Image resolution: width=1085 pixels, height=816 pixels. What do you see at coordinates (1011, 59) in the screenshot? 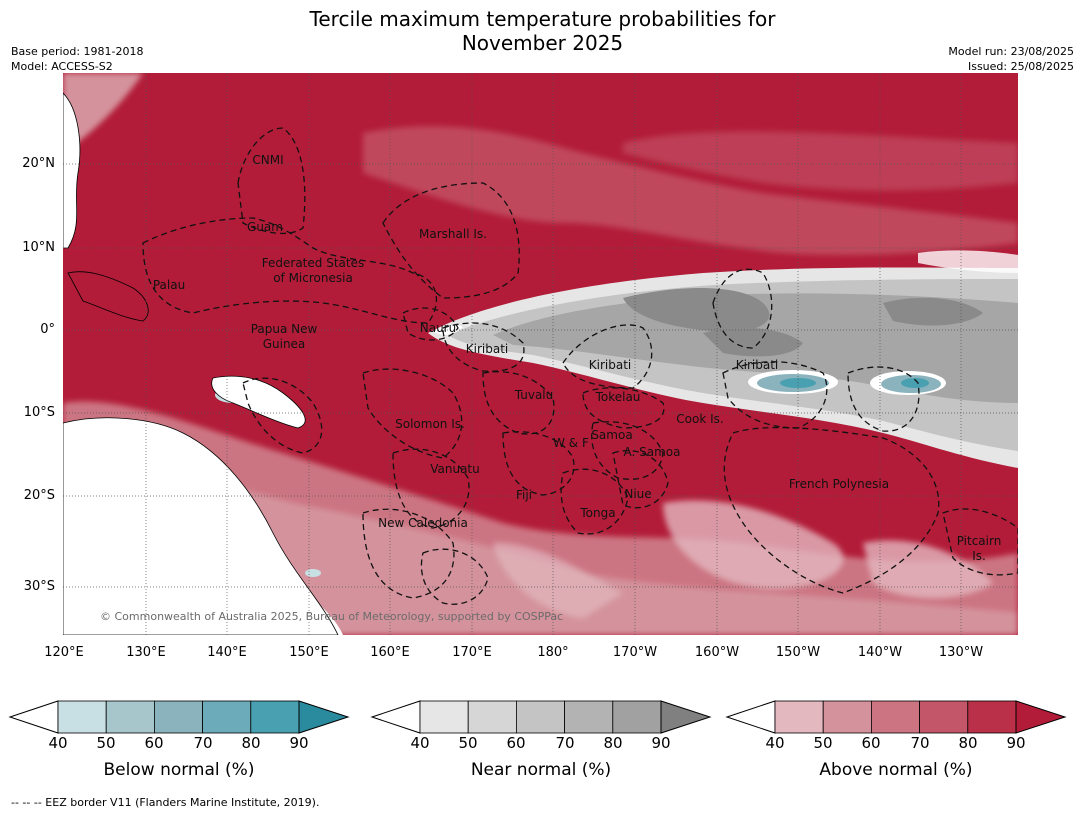
I see `meta-right: Model run: 23/08/2025 Issued: 25/08/2025` at bounding box center [1011, 59].